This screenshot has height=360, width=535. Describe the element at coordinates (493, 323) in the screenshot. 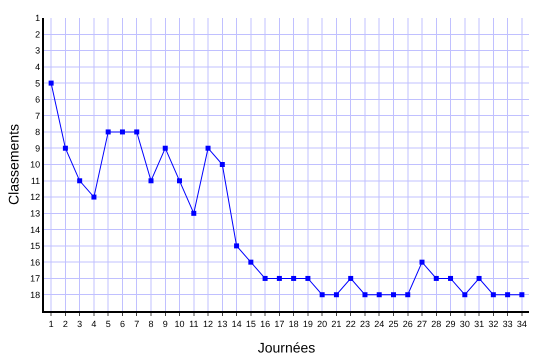

I see `x-tick-label: 32` at that location.